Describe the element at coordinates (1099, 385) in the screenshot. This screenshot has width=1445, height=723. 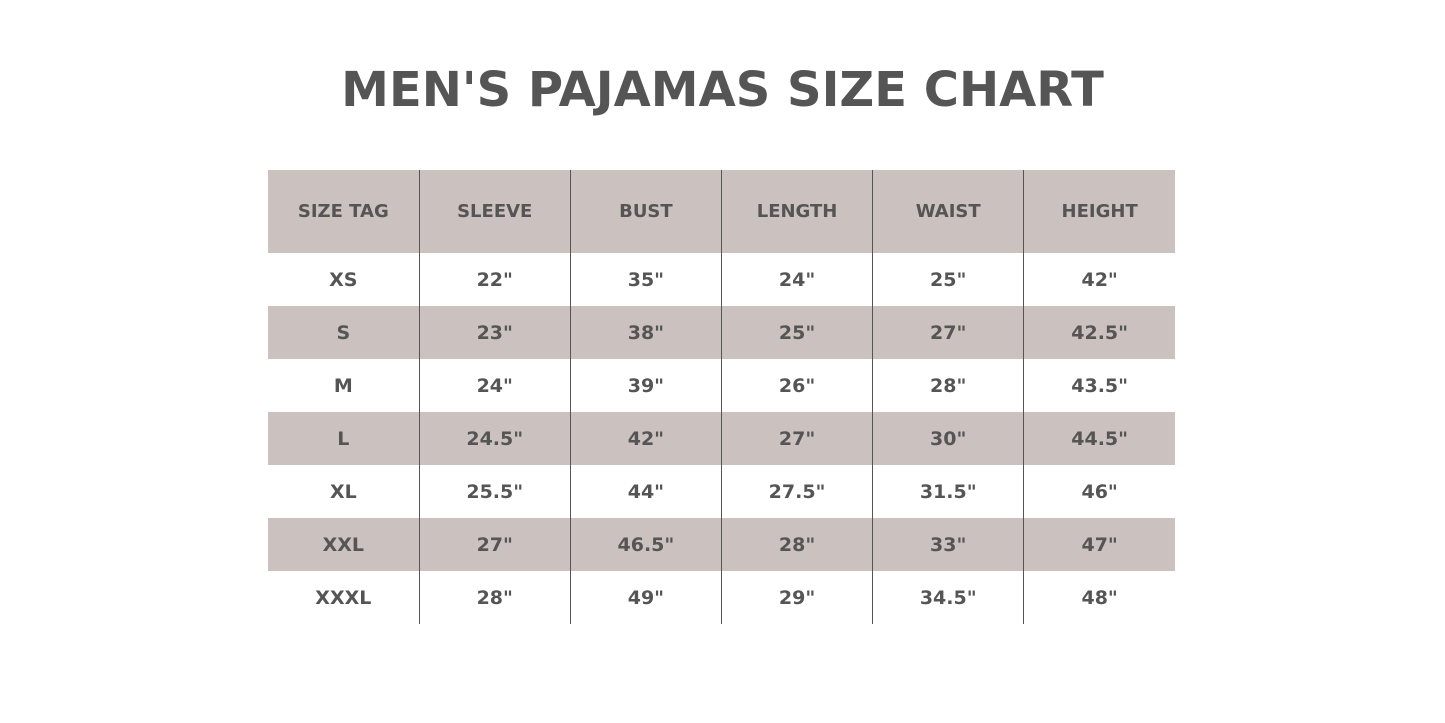
I see `measurement-cell: 43.5"` at that location.